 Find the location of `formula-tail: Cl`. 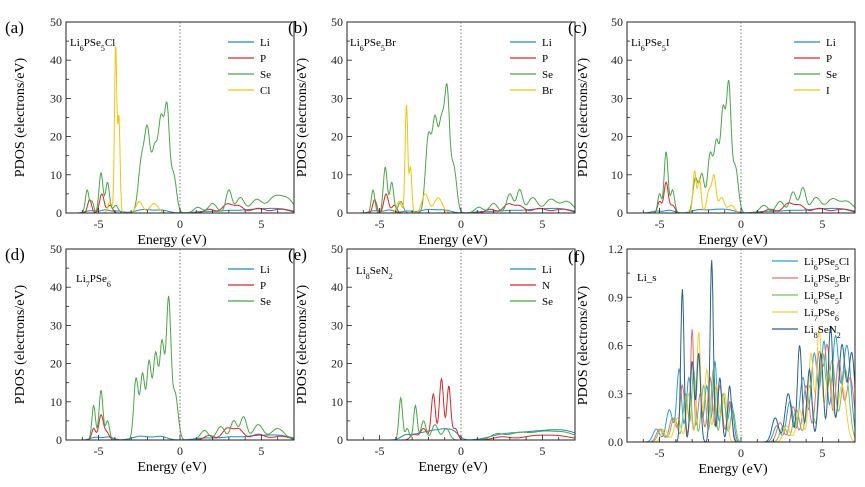

formula-tail: Cl is located at coordinates (110, 43).